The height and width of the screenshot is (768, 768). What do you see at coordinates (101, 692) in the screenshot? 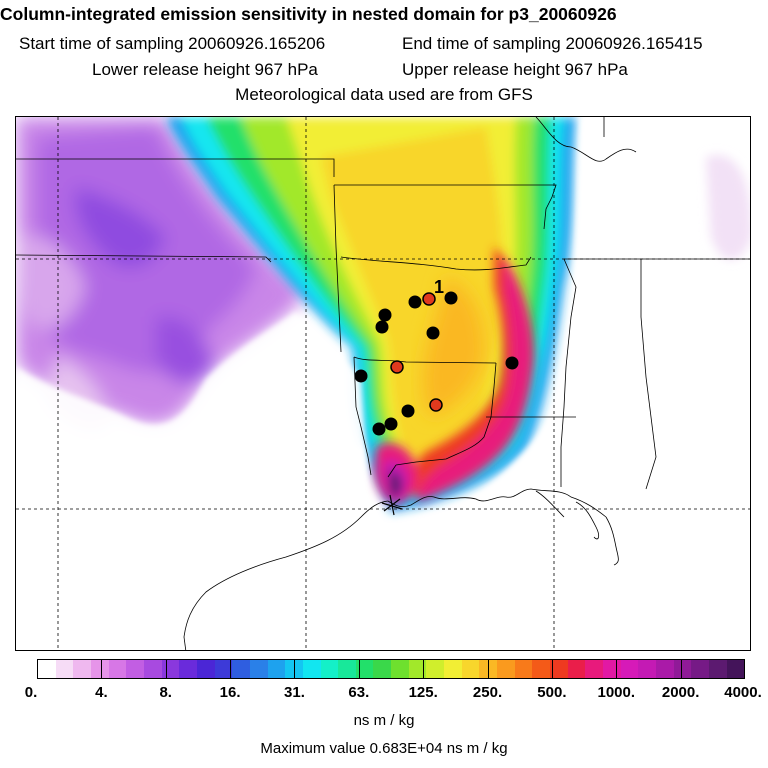
I see `colorbar-tick-label: 4.` at bounding box center [101, 692].